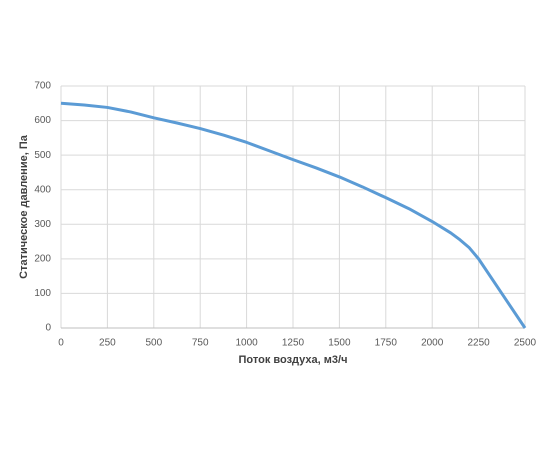  Describe the element at coordinates (339, 343) in the screenshot. I see `x-tick-label: 1500` at that location.